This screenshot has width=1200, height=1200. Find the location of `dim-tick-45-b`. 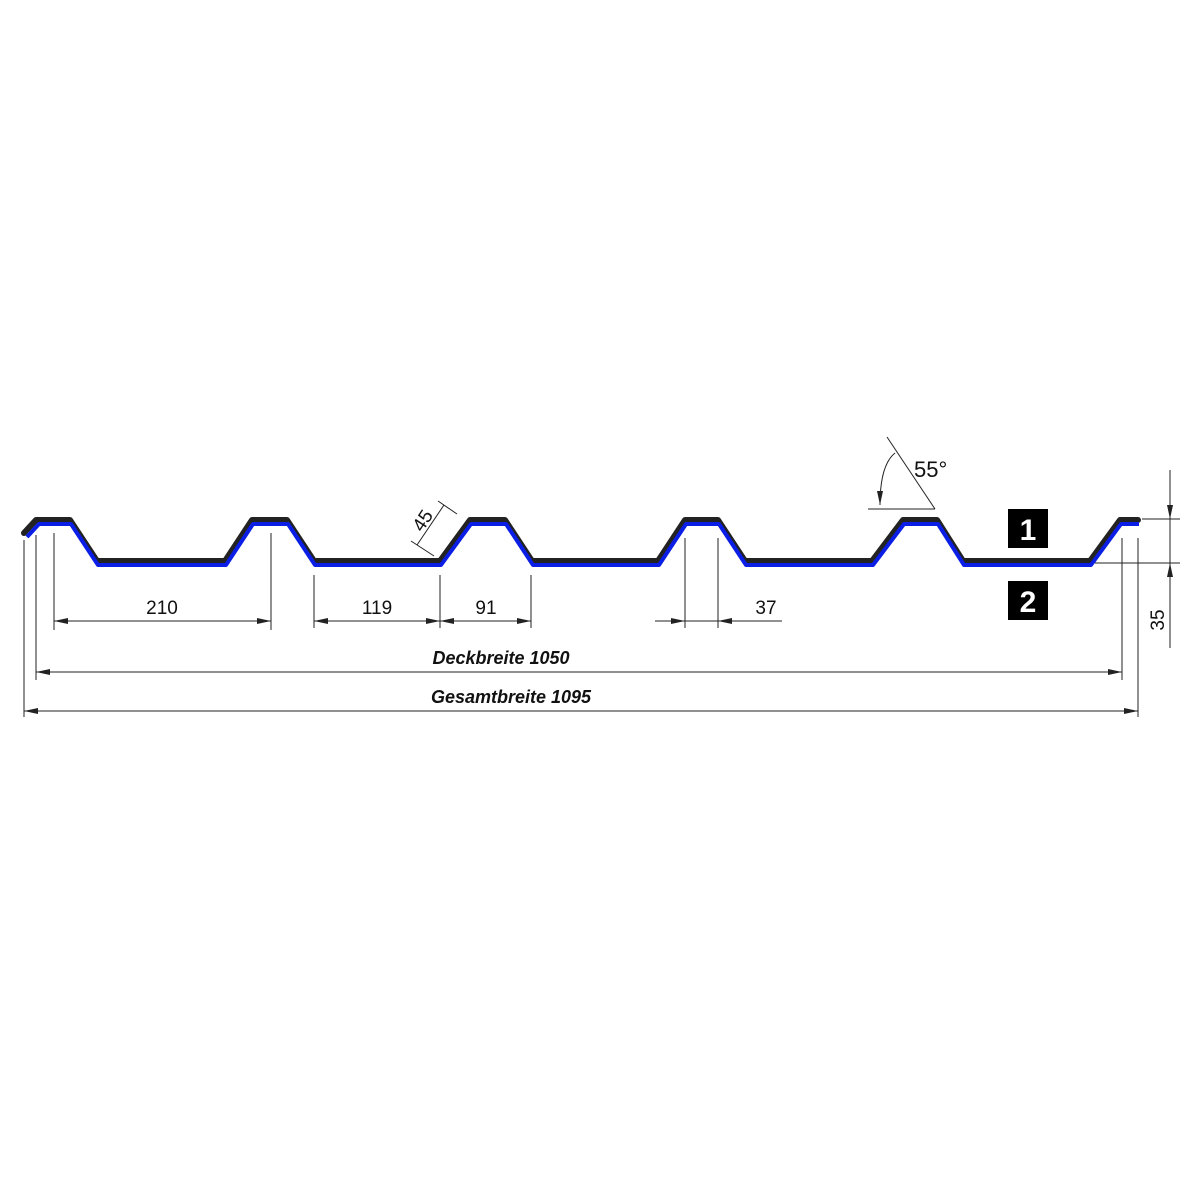

dim-tick-45-b is located at coordinates (447, 507).